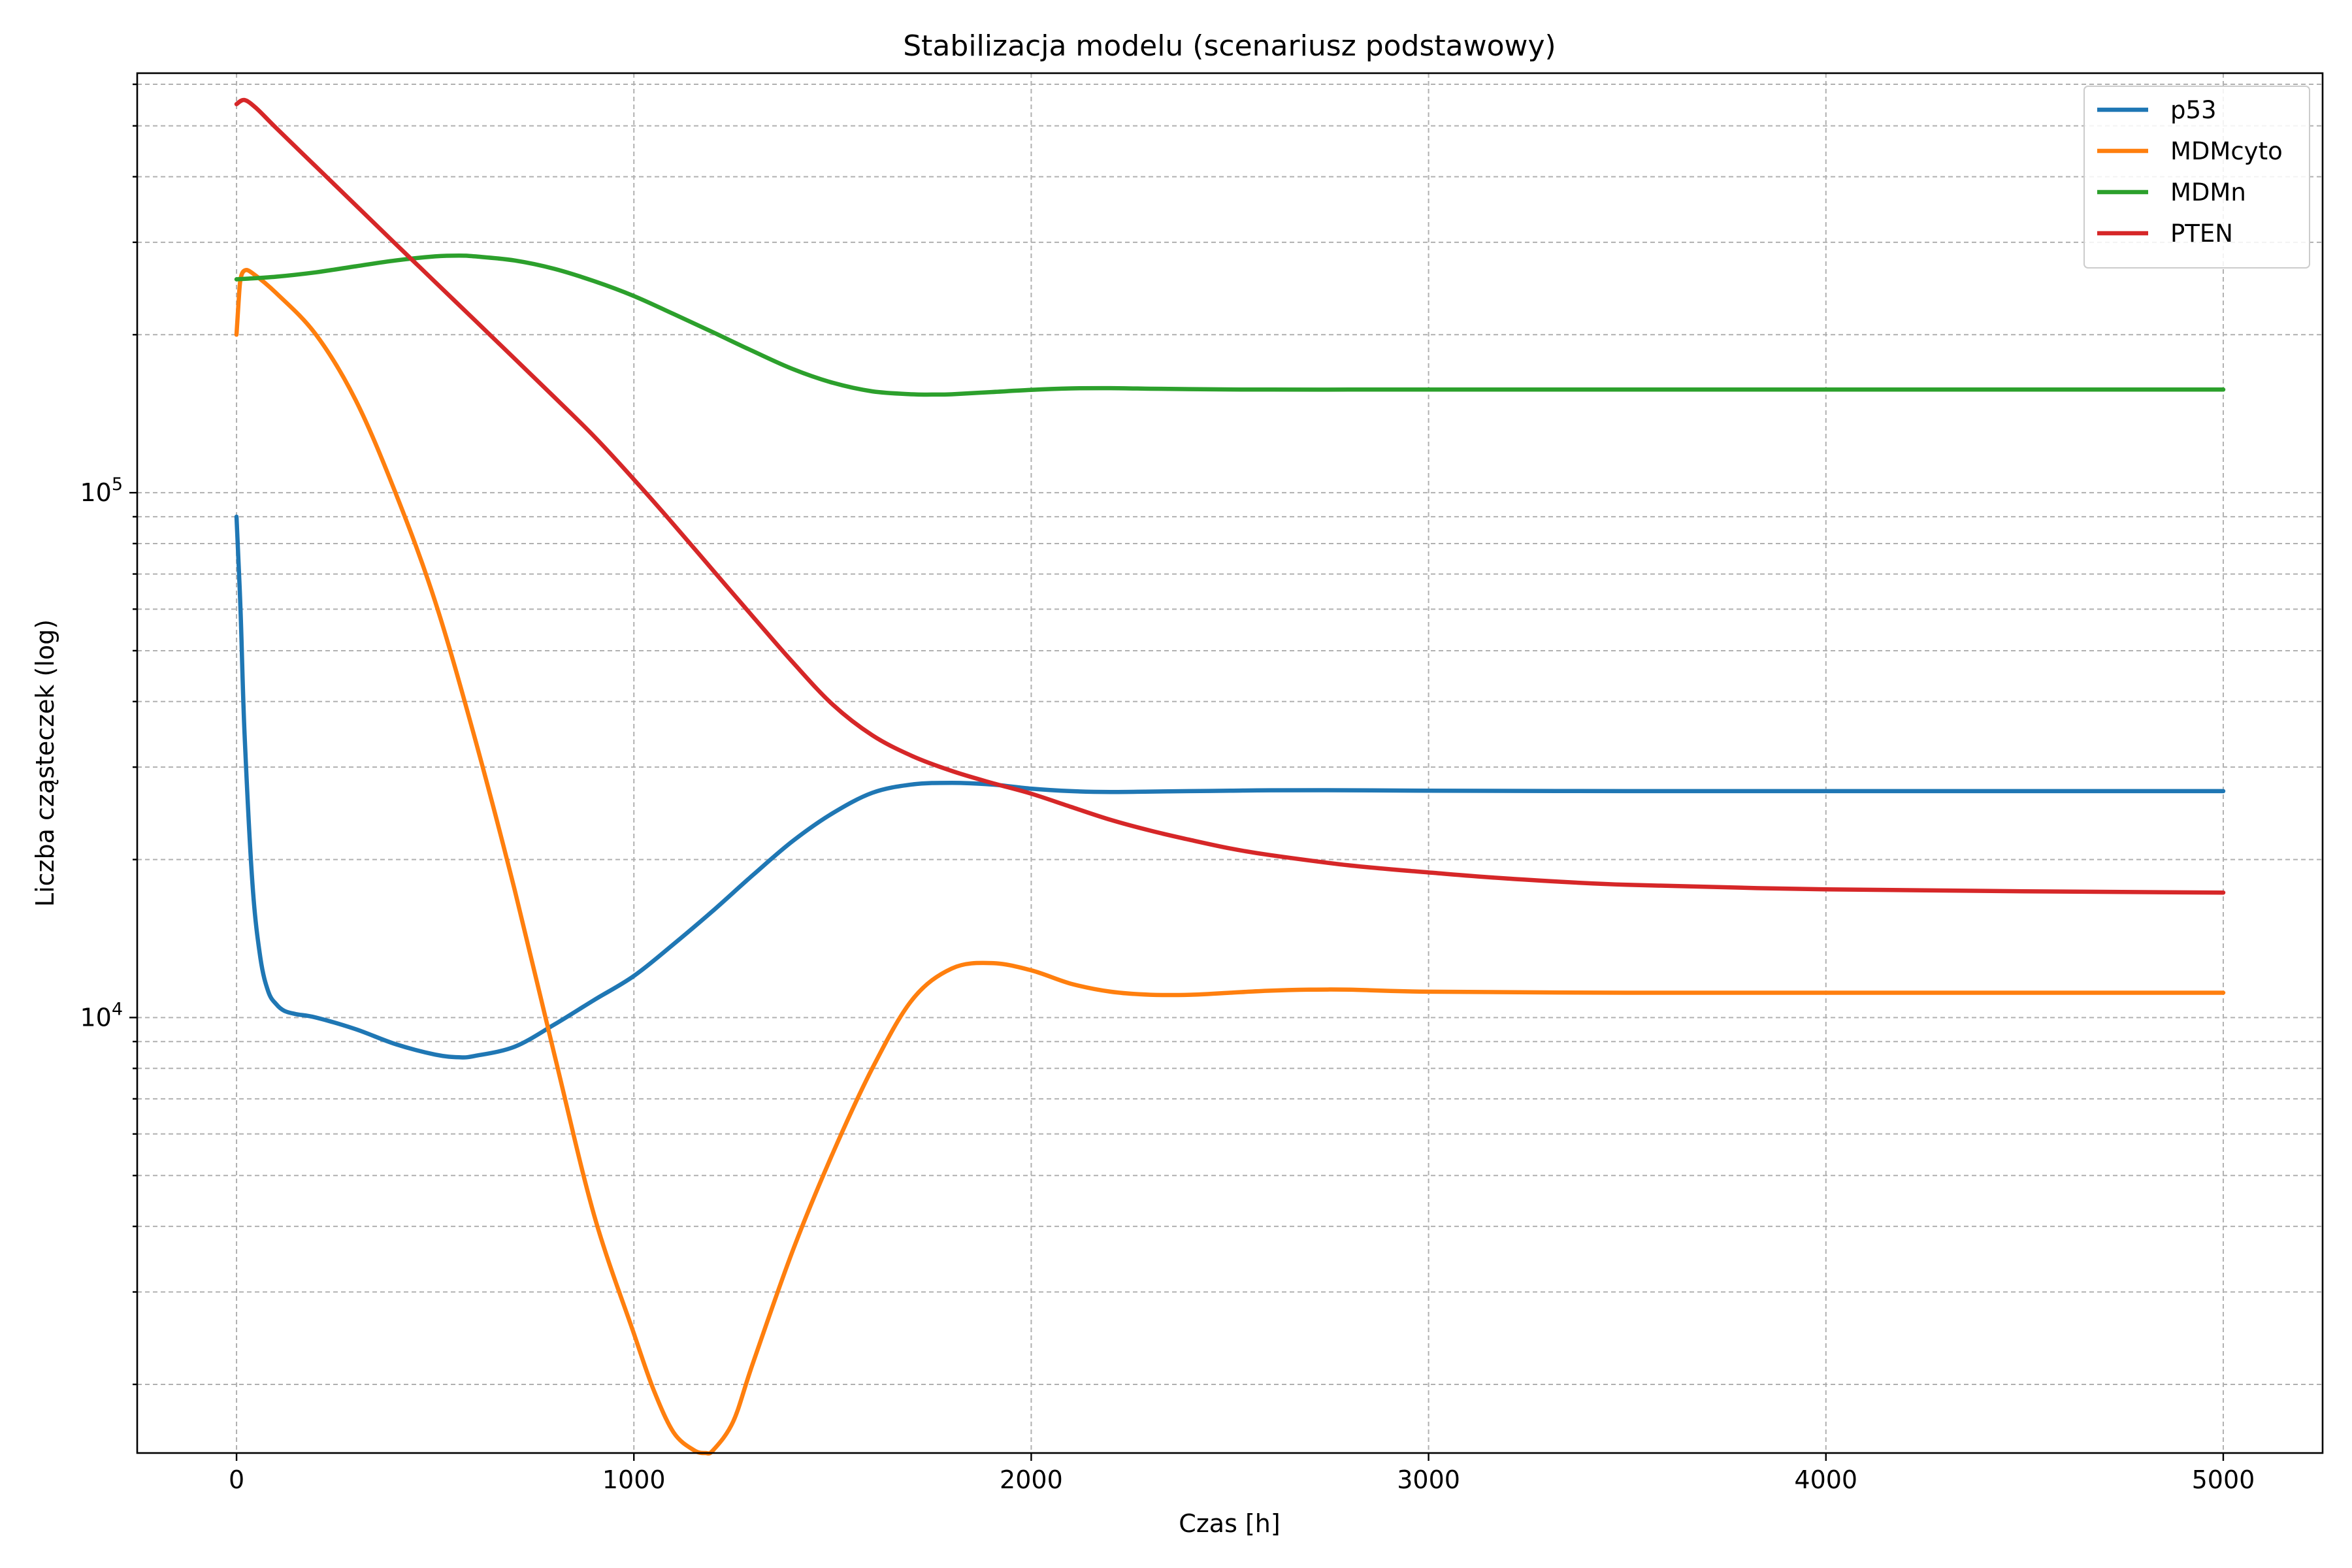 This screenshot has height=1568, width=2352. I want to click on x-tick-label: 0, so click(236, 1479).